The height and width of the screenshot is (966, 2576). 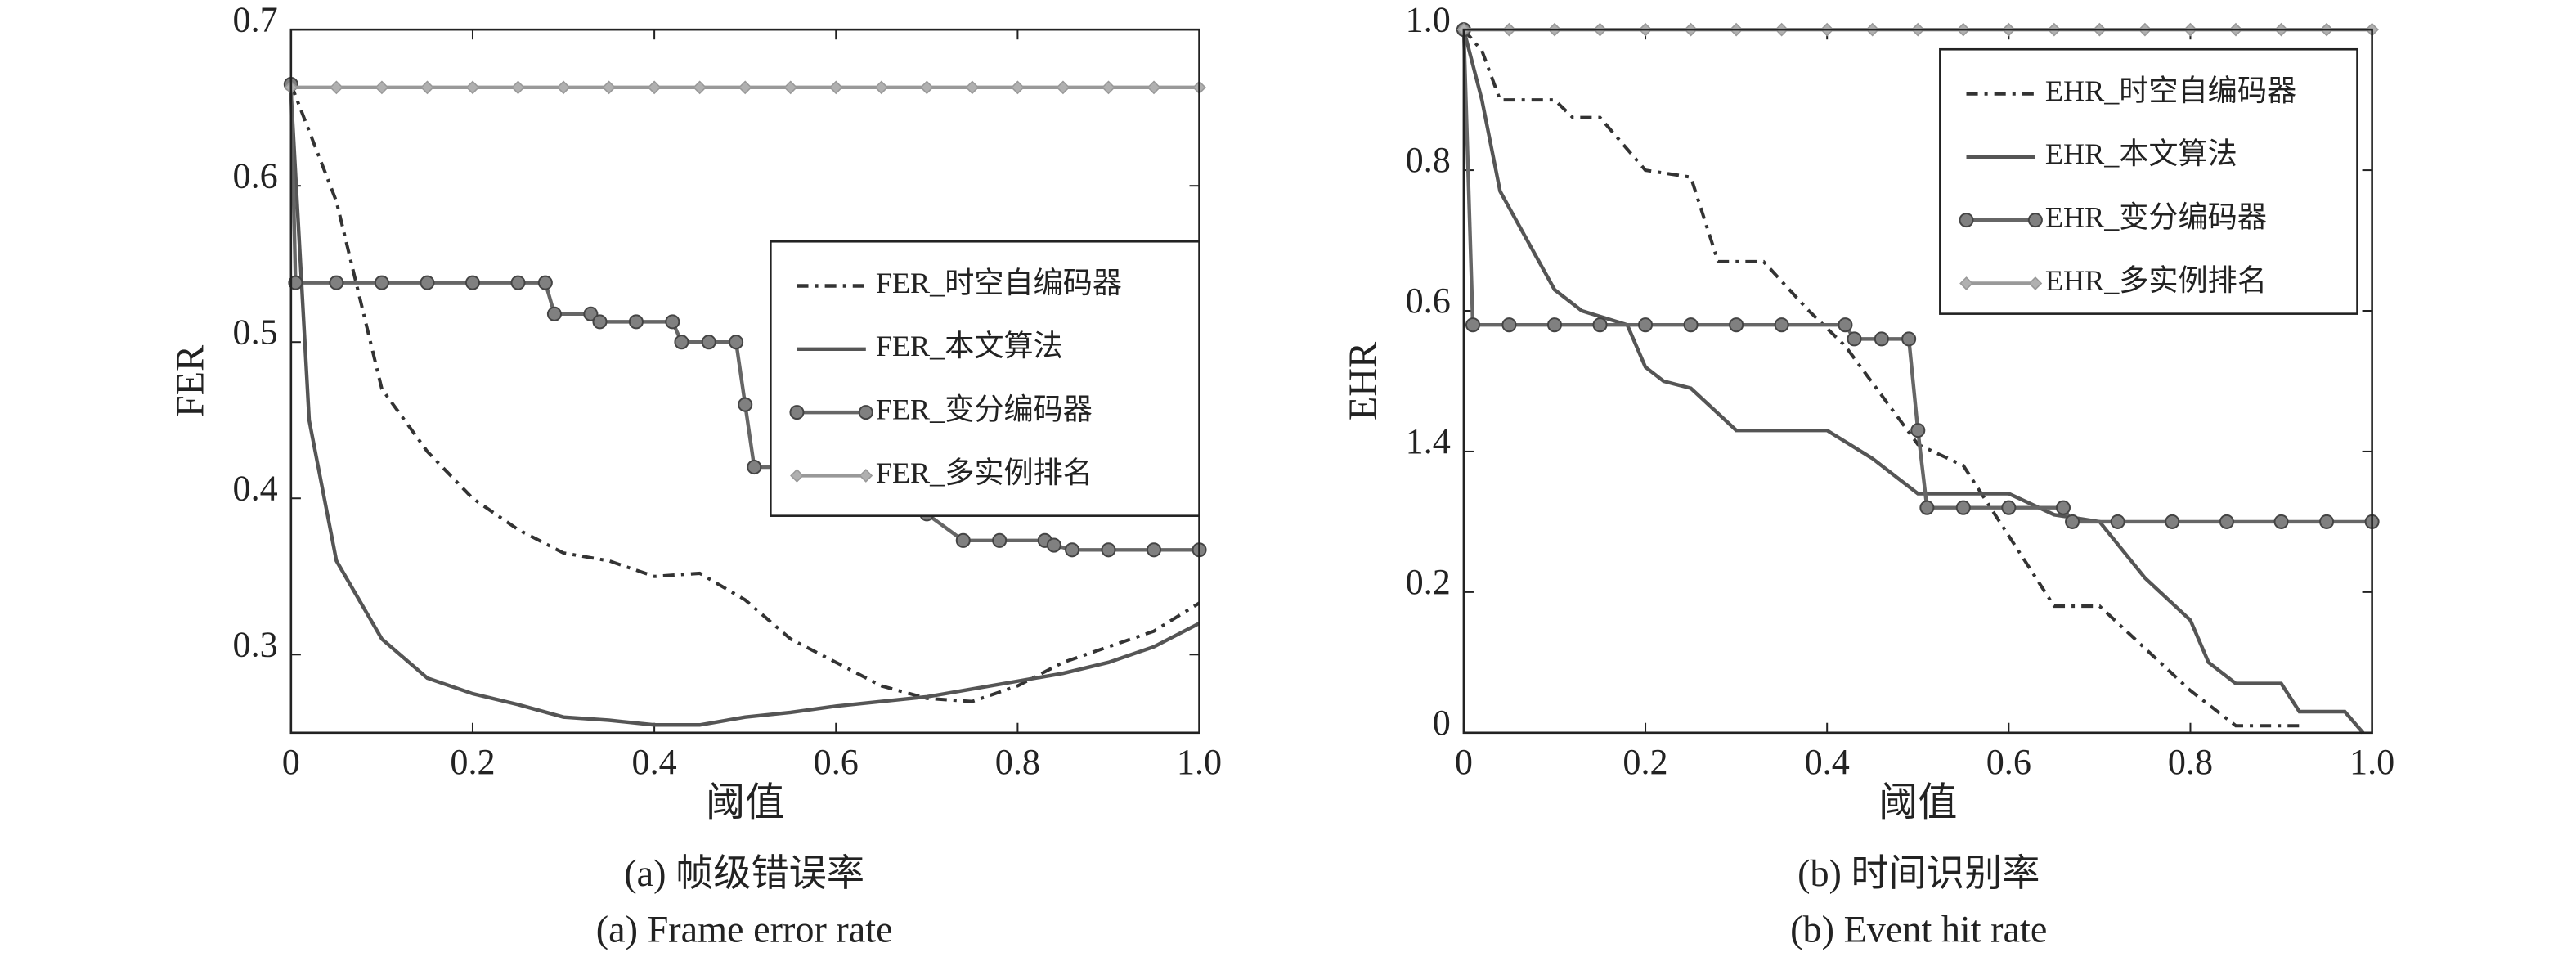 I want to click on y-axis-label: FER, so click(x=190, y=380).